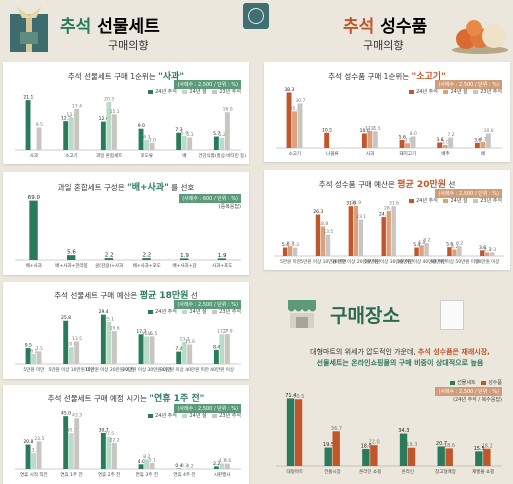  Describe the element at coordinates (445, 471) in the screenshot. I see `category-label: 창고형매장` at that location.